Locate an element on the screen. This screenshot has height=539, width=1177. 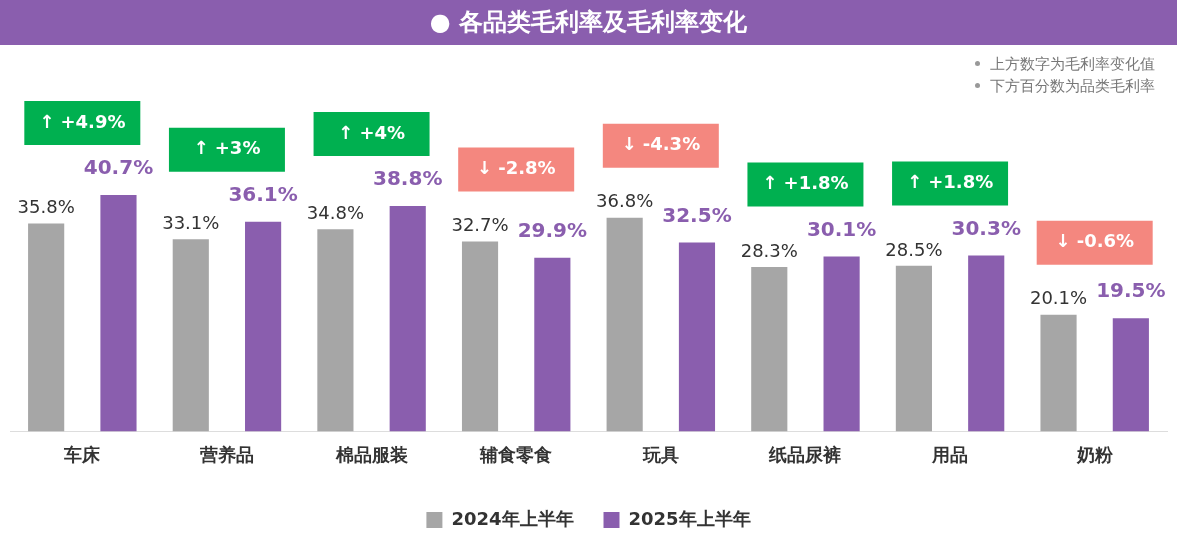
data-label: 32.5% is located at coordinates (697, 214).